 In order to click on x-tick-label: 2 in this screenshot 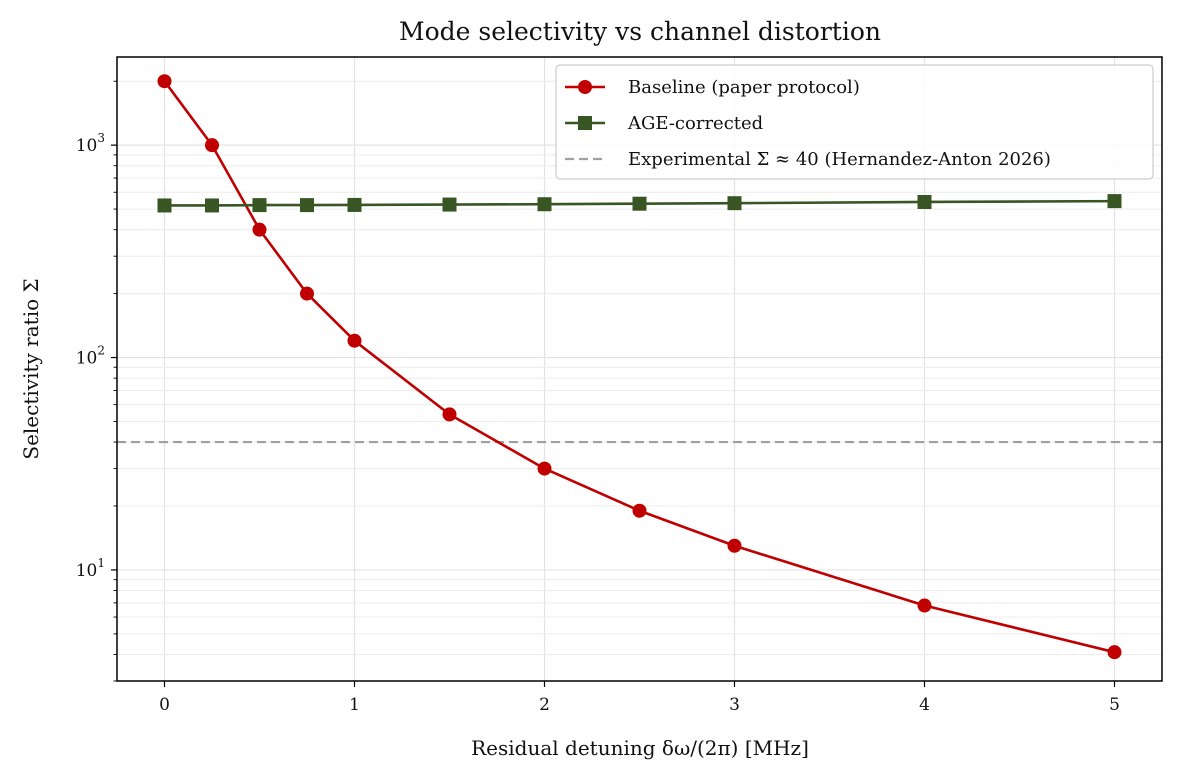, I will do `click(544, 705)`.